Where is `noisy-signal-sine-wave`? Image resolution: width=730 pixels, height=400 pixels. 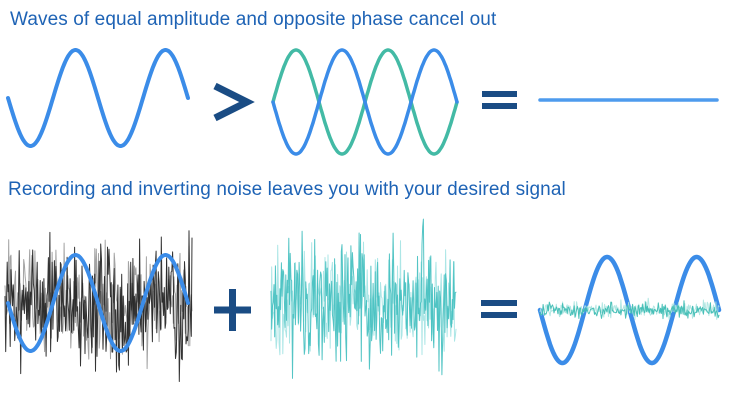 noisy-signal-sine-wave is located at coordinates (98, 303).